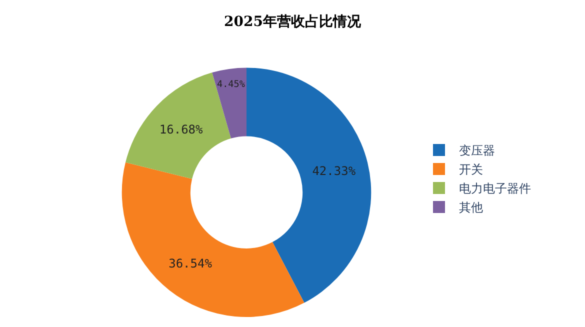  I want to click on legend-label: 其他, so click(471, 207).